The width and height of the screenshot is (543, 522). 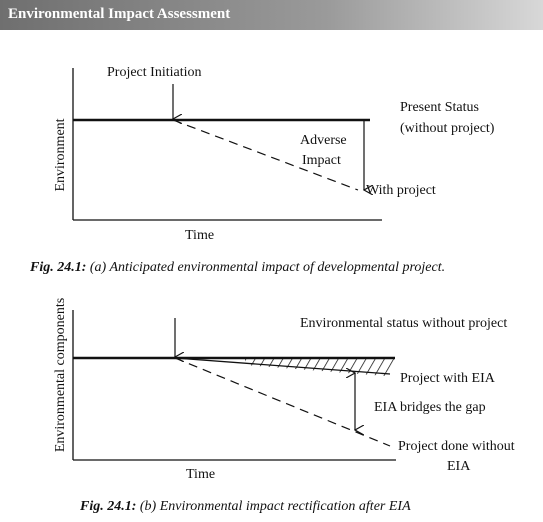 What do you see at coordinates (447, 128) in the screenshot?
I see `label: (without project)` at bounding box center [447, 128].